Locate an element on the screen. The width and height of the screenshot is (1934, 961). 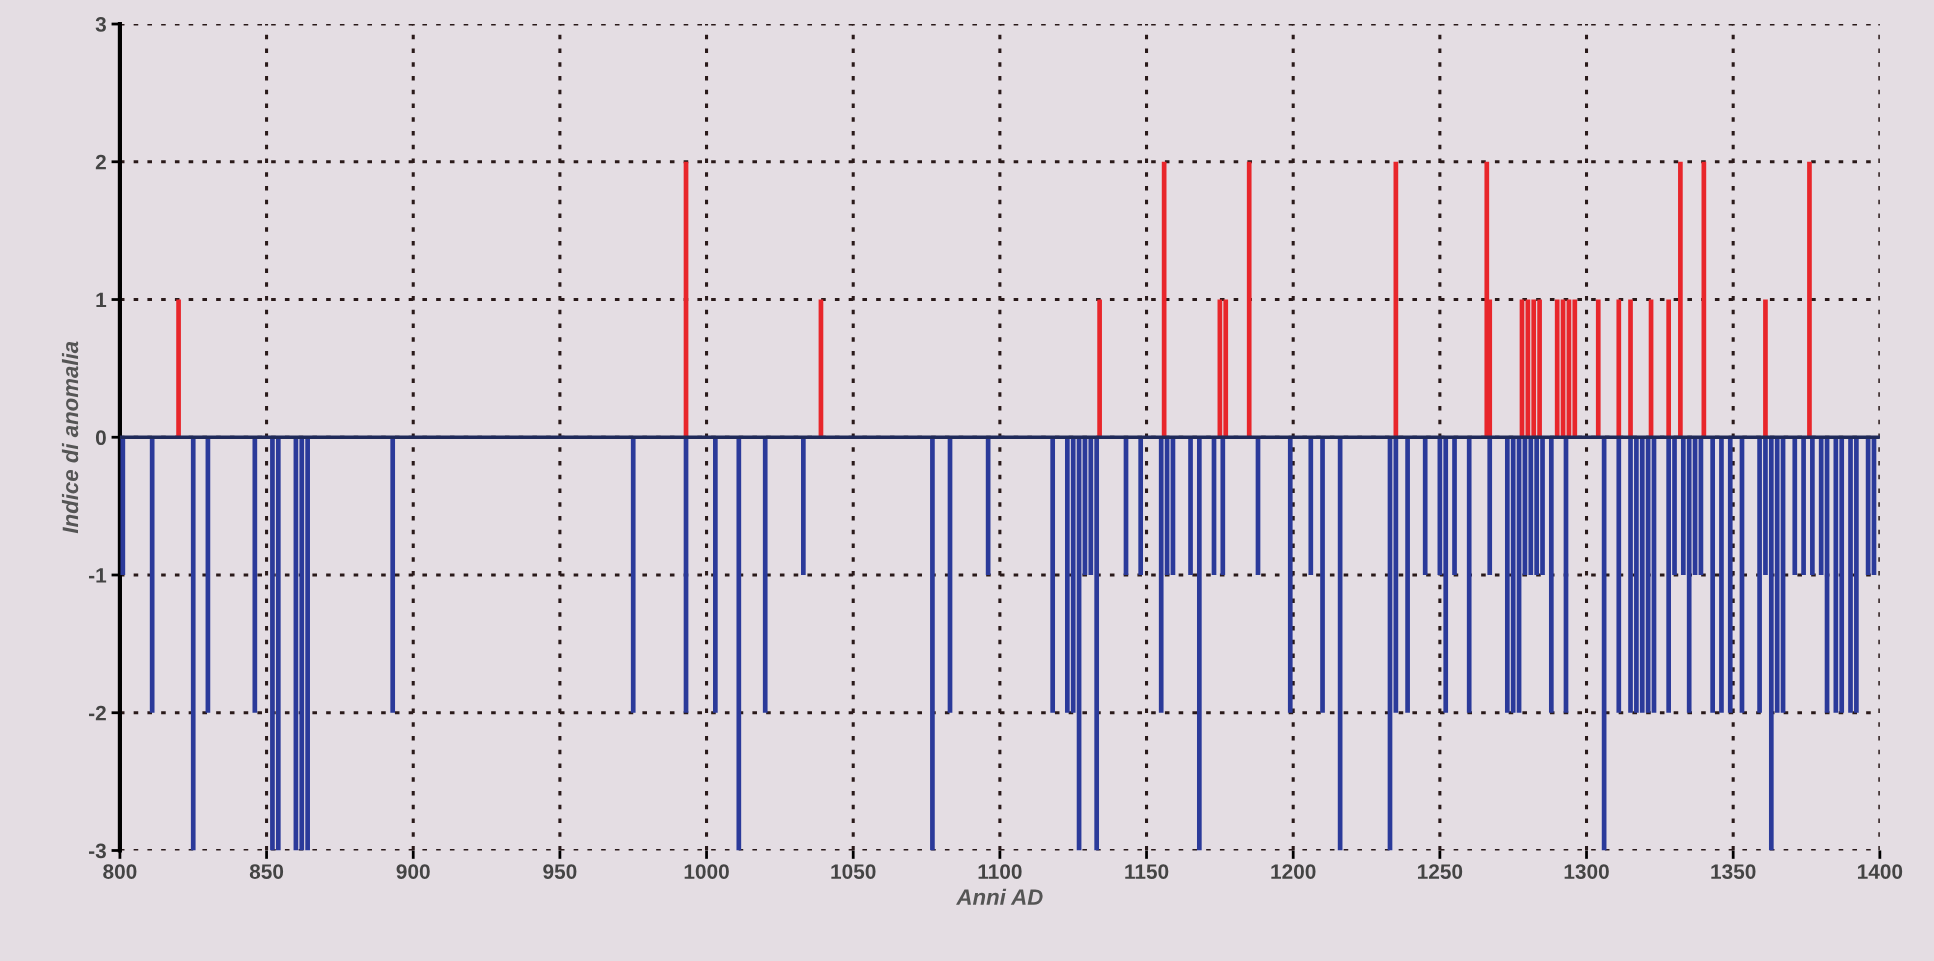
y-tick-label: 1 is located at coordinates (101, 300).